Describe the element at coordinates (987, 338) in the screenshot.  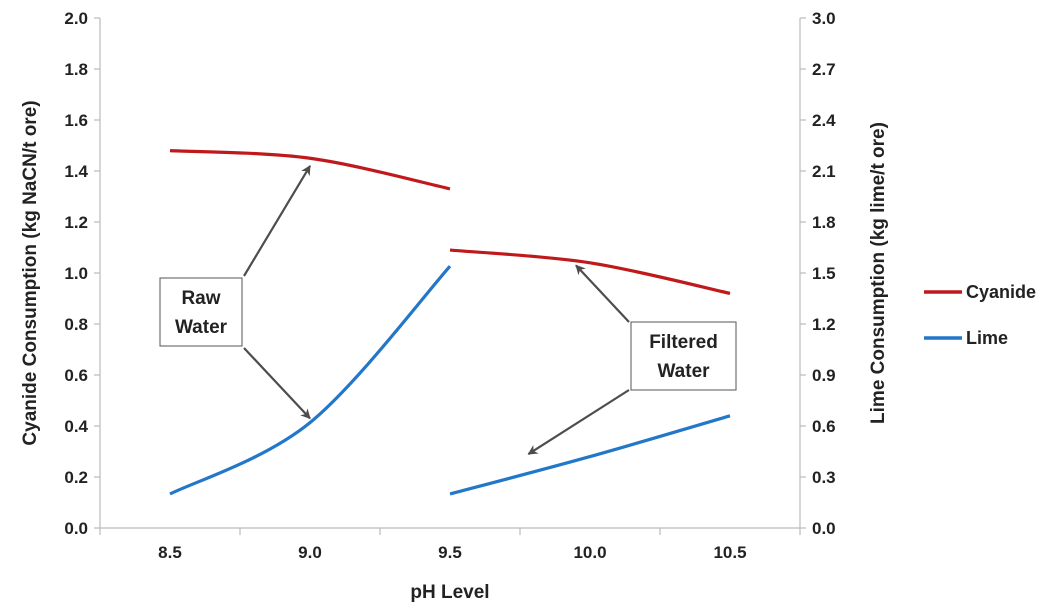
I see `legend-label-lime: Lime` at that location.